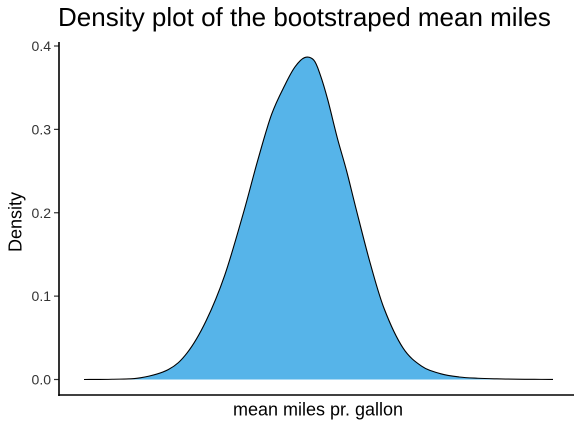  I want to click on y-tick-label: 0.1, so click(42, 296).